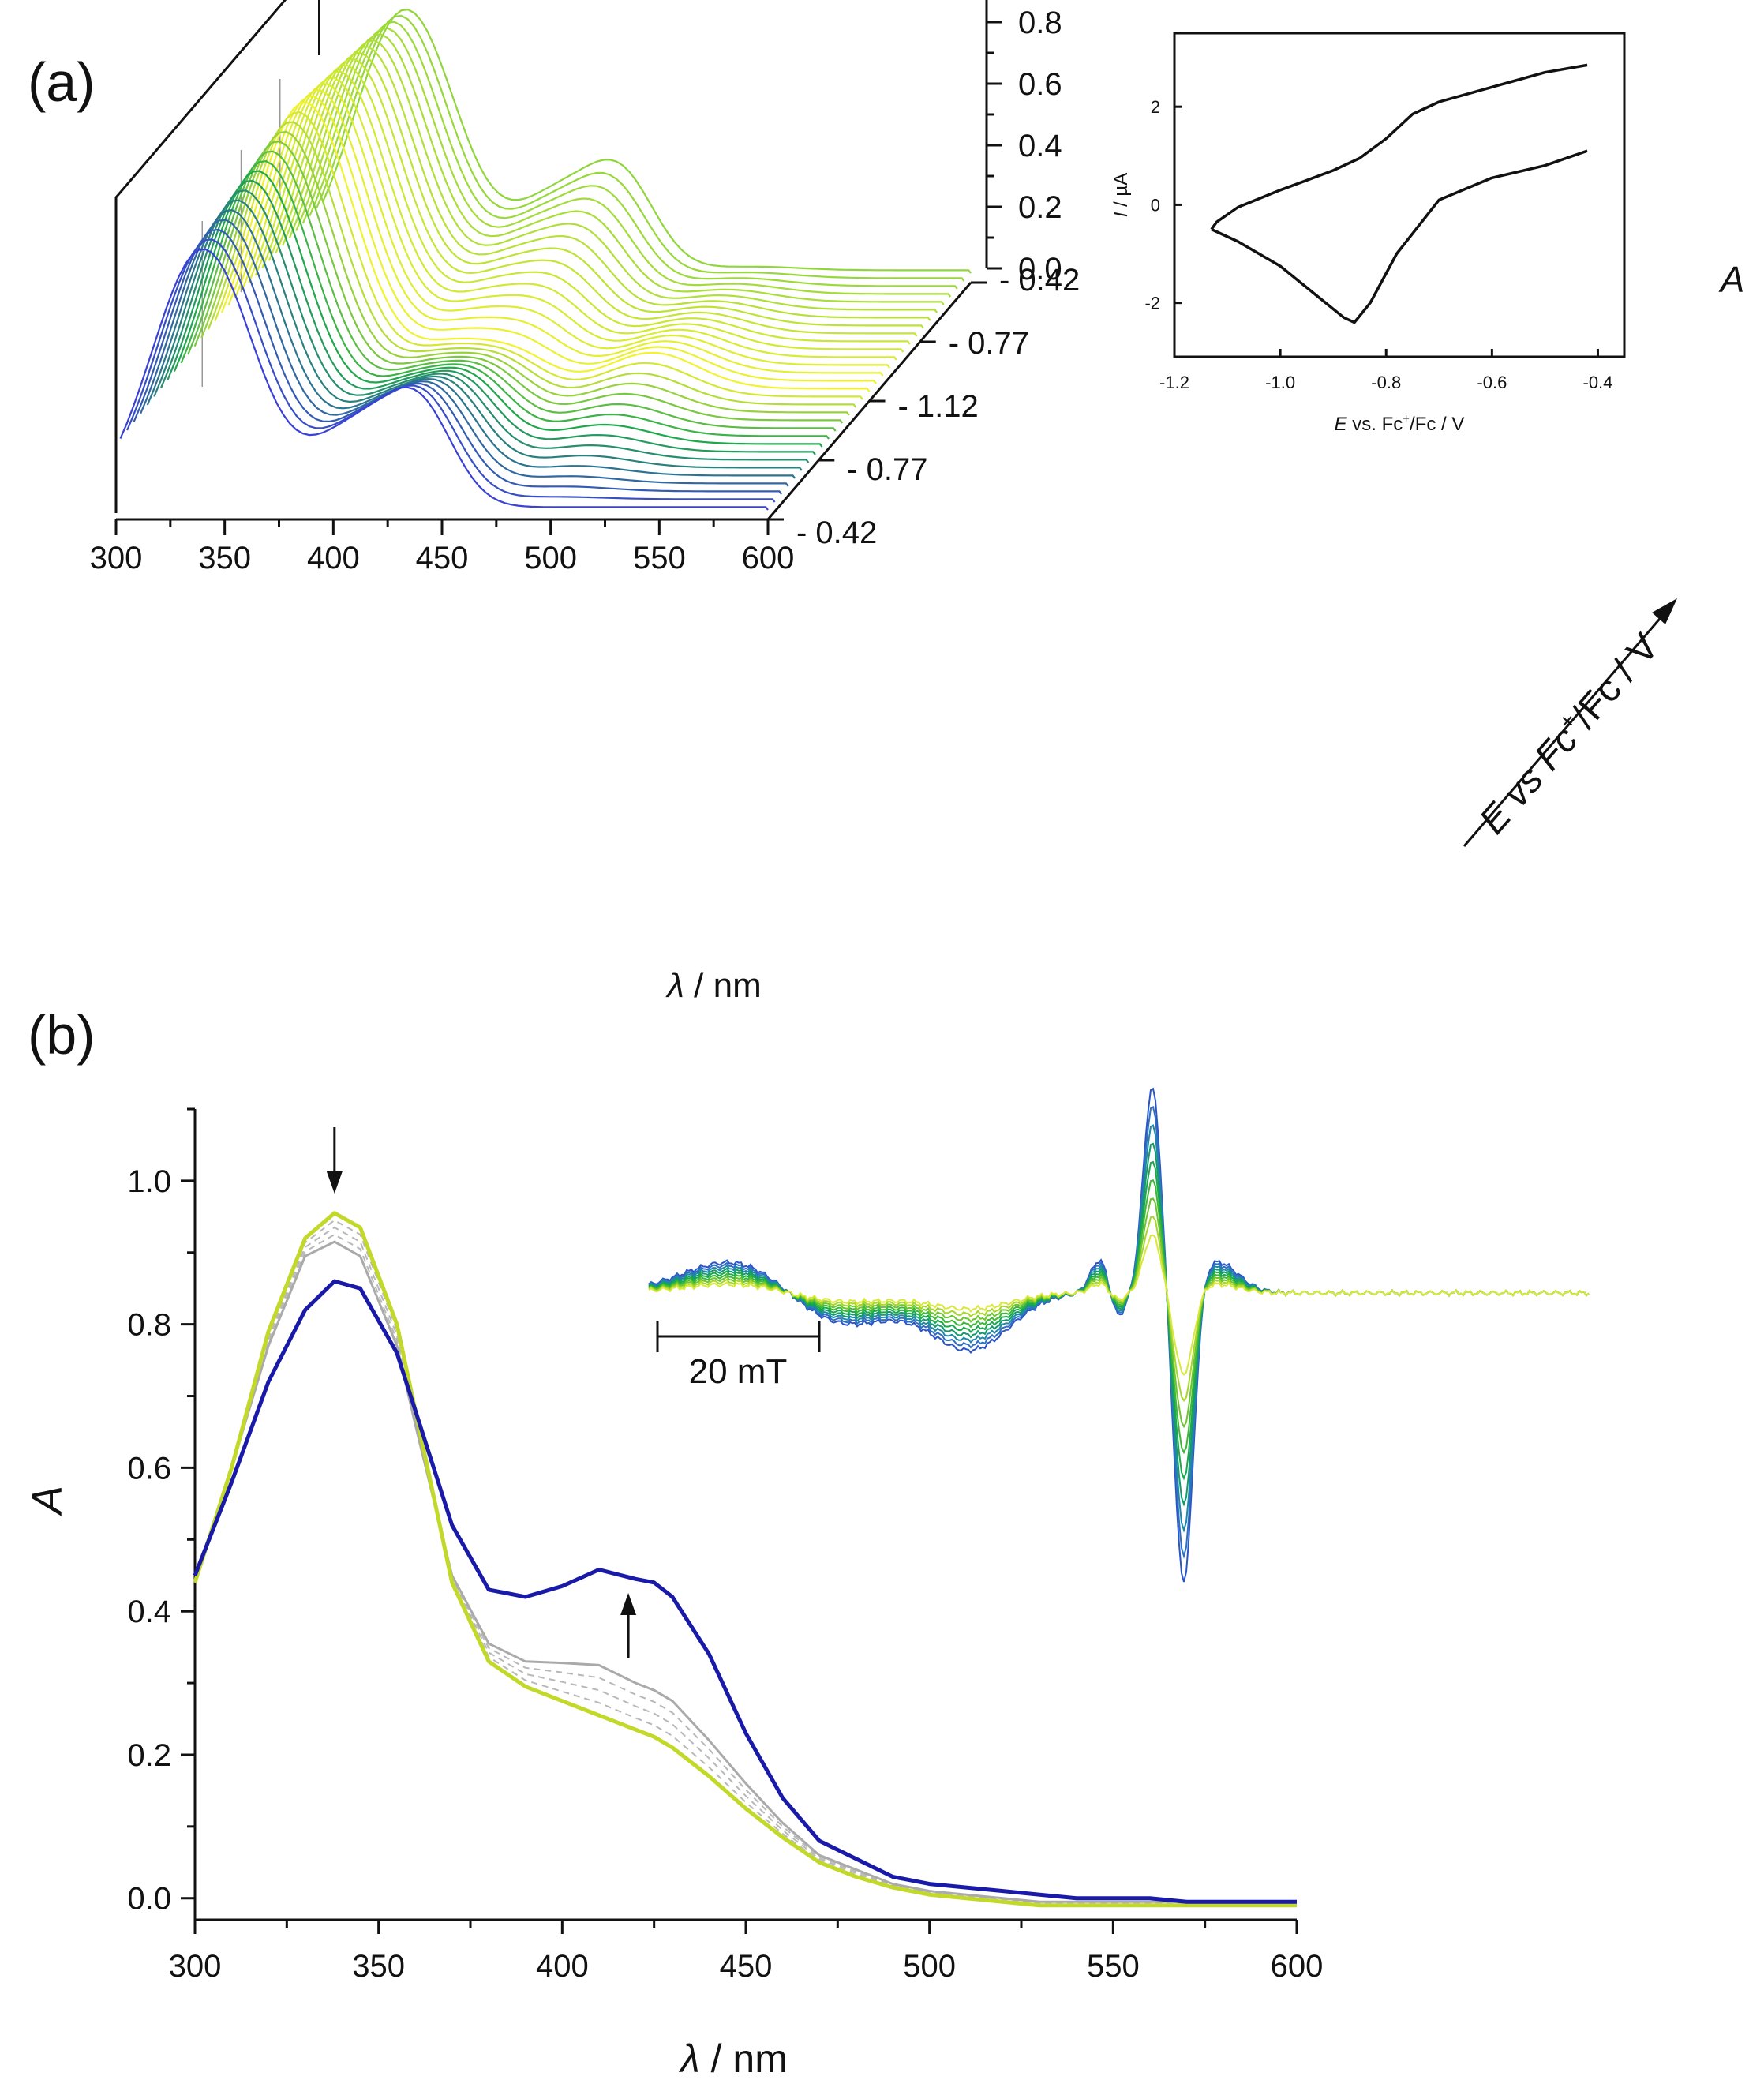 Image resolution: width=1764 pixels, height=2080 pixels. I want to click on epr-scale-bar, so click(738, 1337).